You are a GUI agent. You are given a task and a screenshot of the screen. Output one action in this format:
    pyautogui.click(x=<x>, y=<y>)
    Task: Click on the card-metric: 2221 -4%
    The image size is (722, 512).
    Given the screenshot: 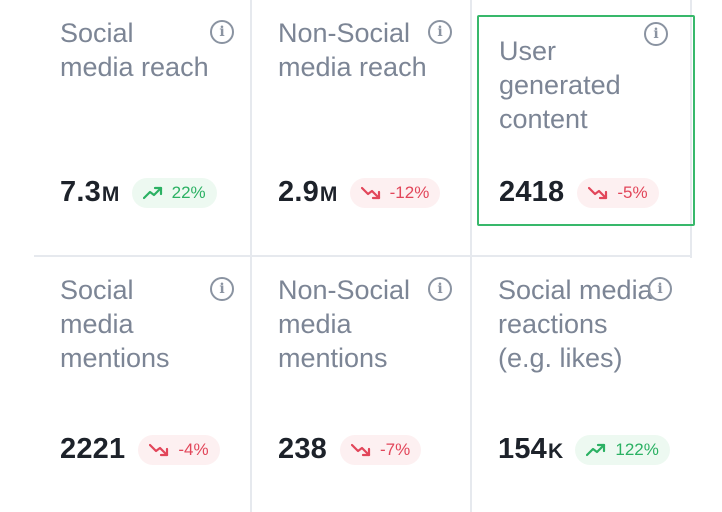 What is the action you would take?
    pyautogui.click(x=140, y=449)
    